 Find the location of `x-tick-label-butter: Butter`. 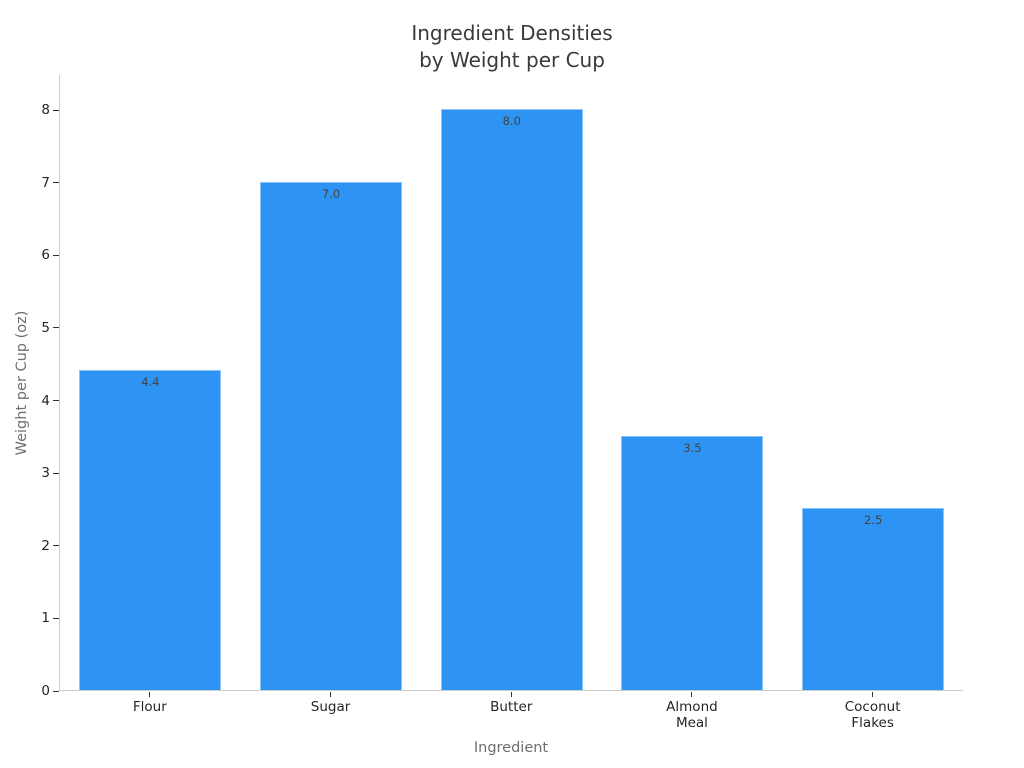

x-tick-label-butter: Butter is located at coordinates (511, 707).